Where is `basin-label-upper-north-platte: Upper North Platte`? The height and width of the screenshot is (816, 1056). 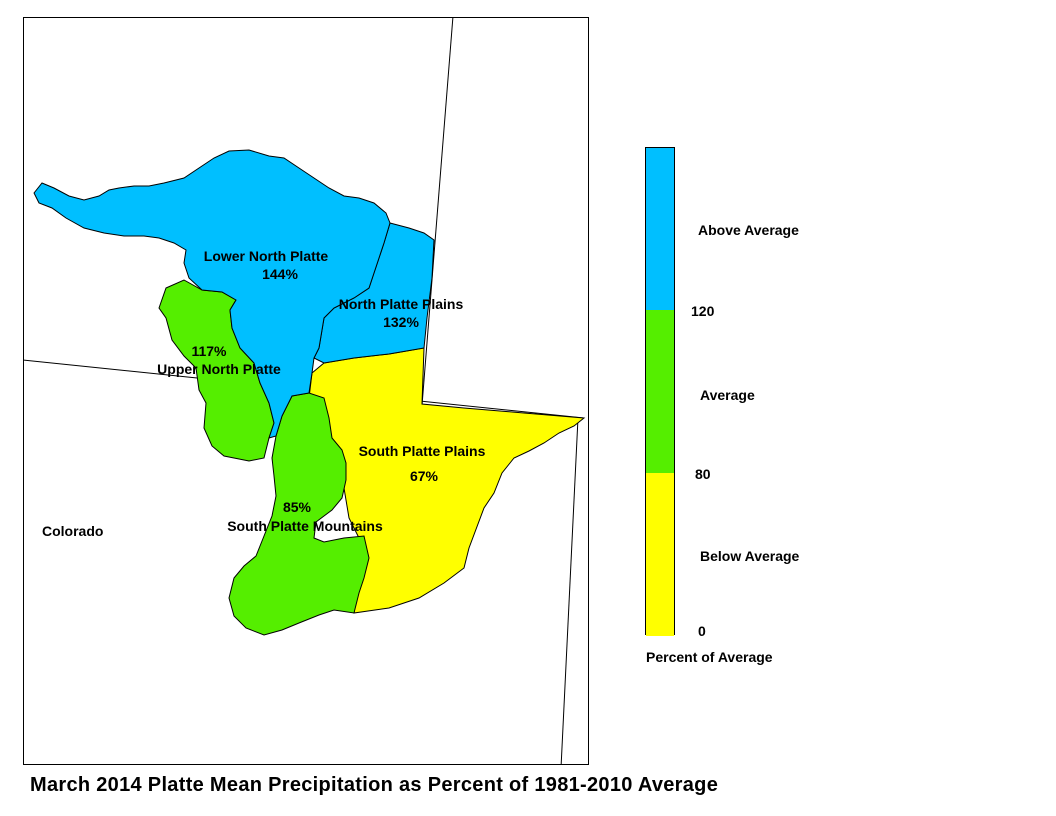
basin-label-upper-north-platte: Upper North Platte is located at coordinates (219, 369).